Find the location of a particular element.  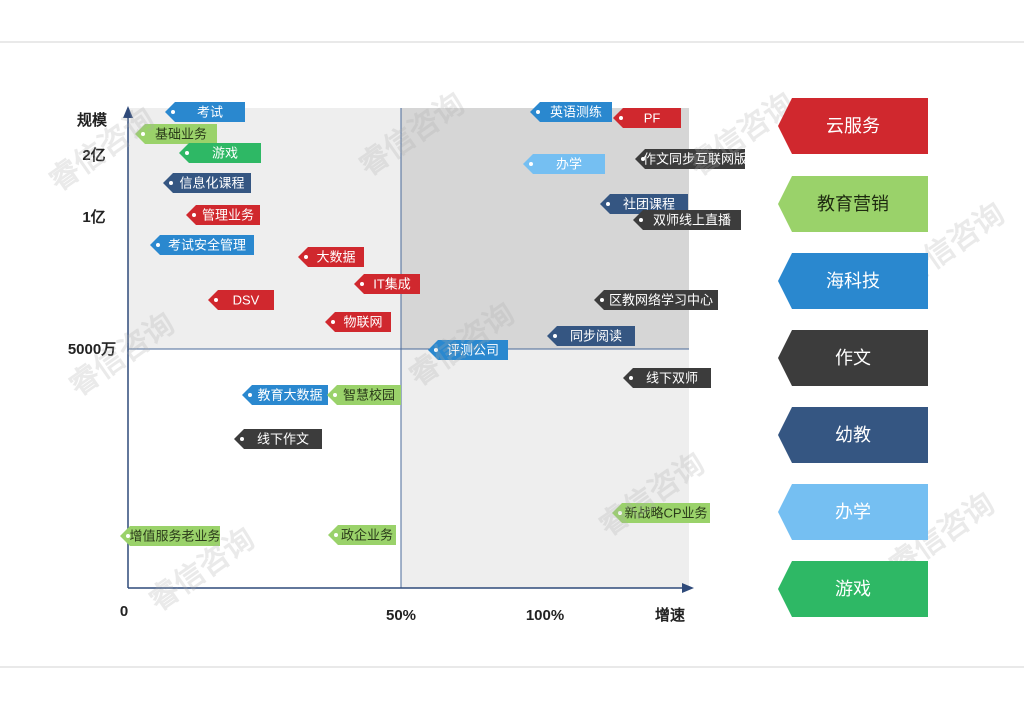

data-point-tag: 管理业务 is located at coordinates (223, 215).